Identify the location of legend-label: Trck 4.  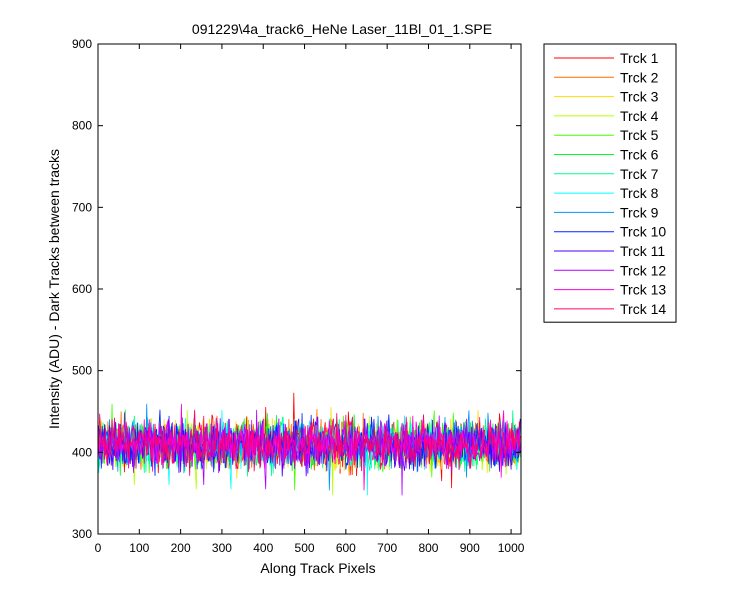
(639, 116).